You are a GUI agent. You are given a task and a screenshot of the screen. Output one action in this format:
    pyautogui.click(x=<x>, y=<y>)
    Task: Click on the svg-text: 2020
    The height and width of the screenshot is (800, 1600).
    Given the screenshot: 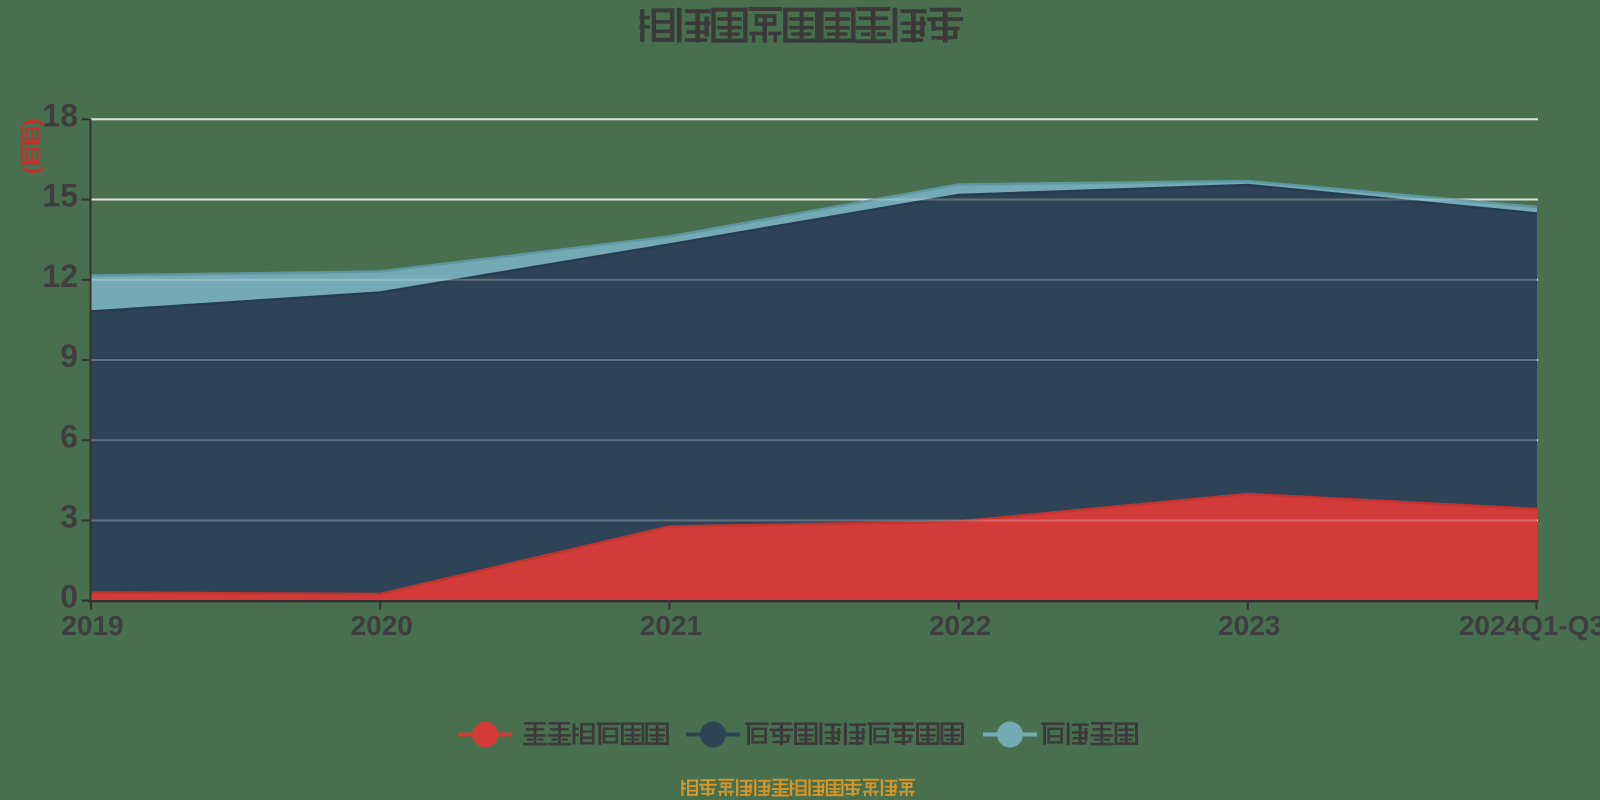 What is the action you would take?
    pyautogui.click(x=382, y=625)
    